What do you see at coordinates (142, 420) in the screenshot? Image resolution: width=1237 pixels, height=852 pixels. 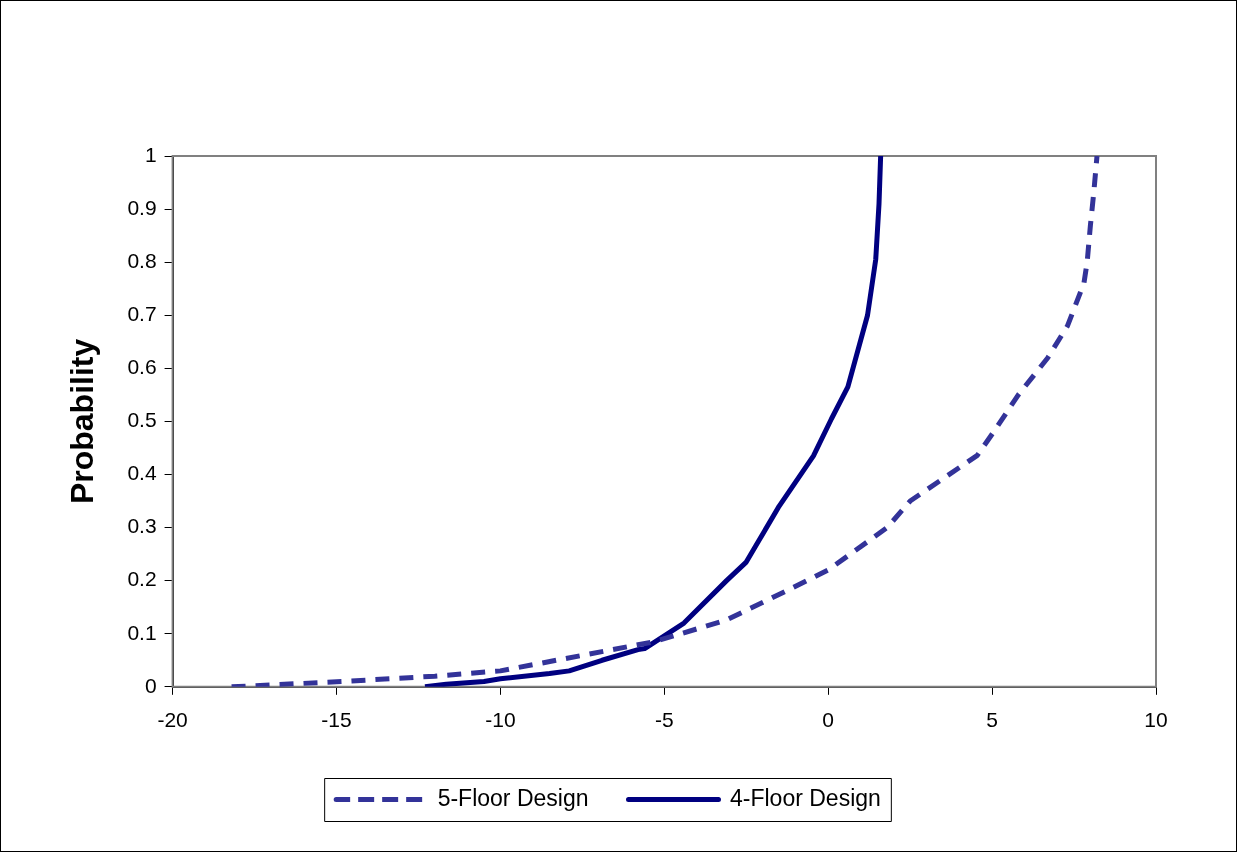 I see `y-tick-label: 0.5` at bounding box center [142, 420].